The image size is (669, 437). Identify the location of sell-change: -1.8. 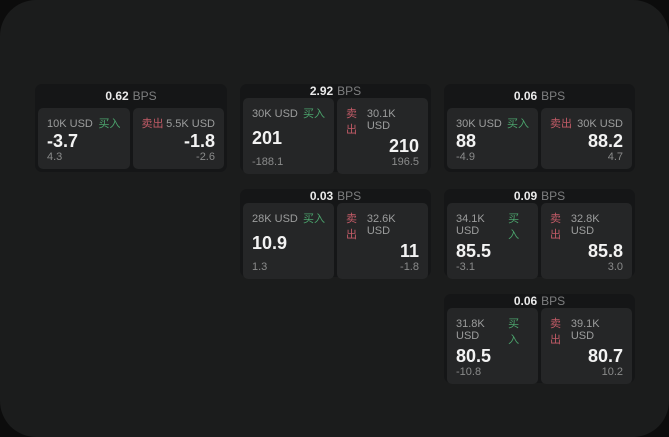
(409, 266).